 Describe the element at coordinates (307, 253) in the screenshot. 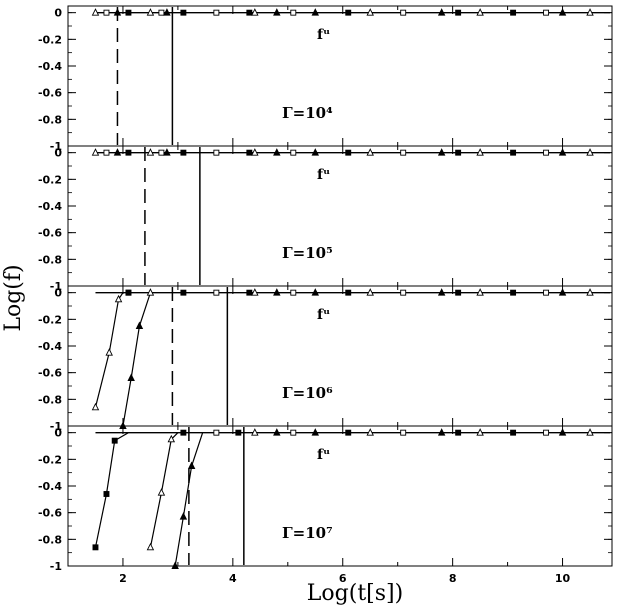

I see `panel-label: Γ=10⁵` at that location.